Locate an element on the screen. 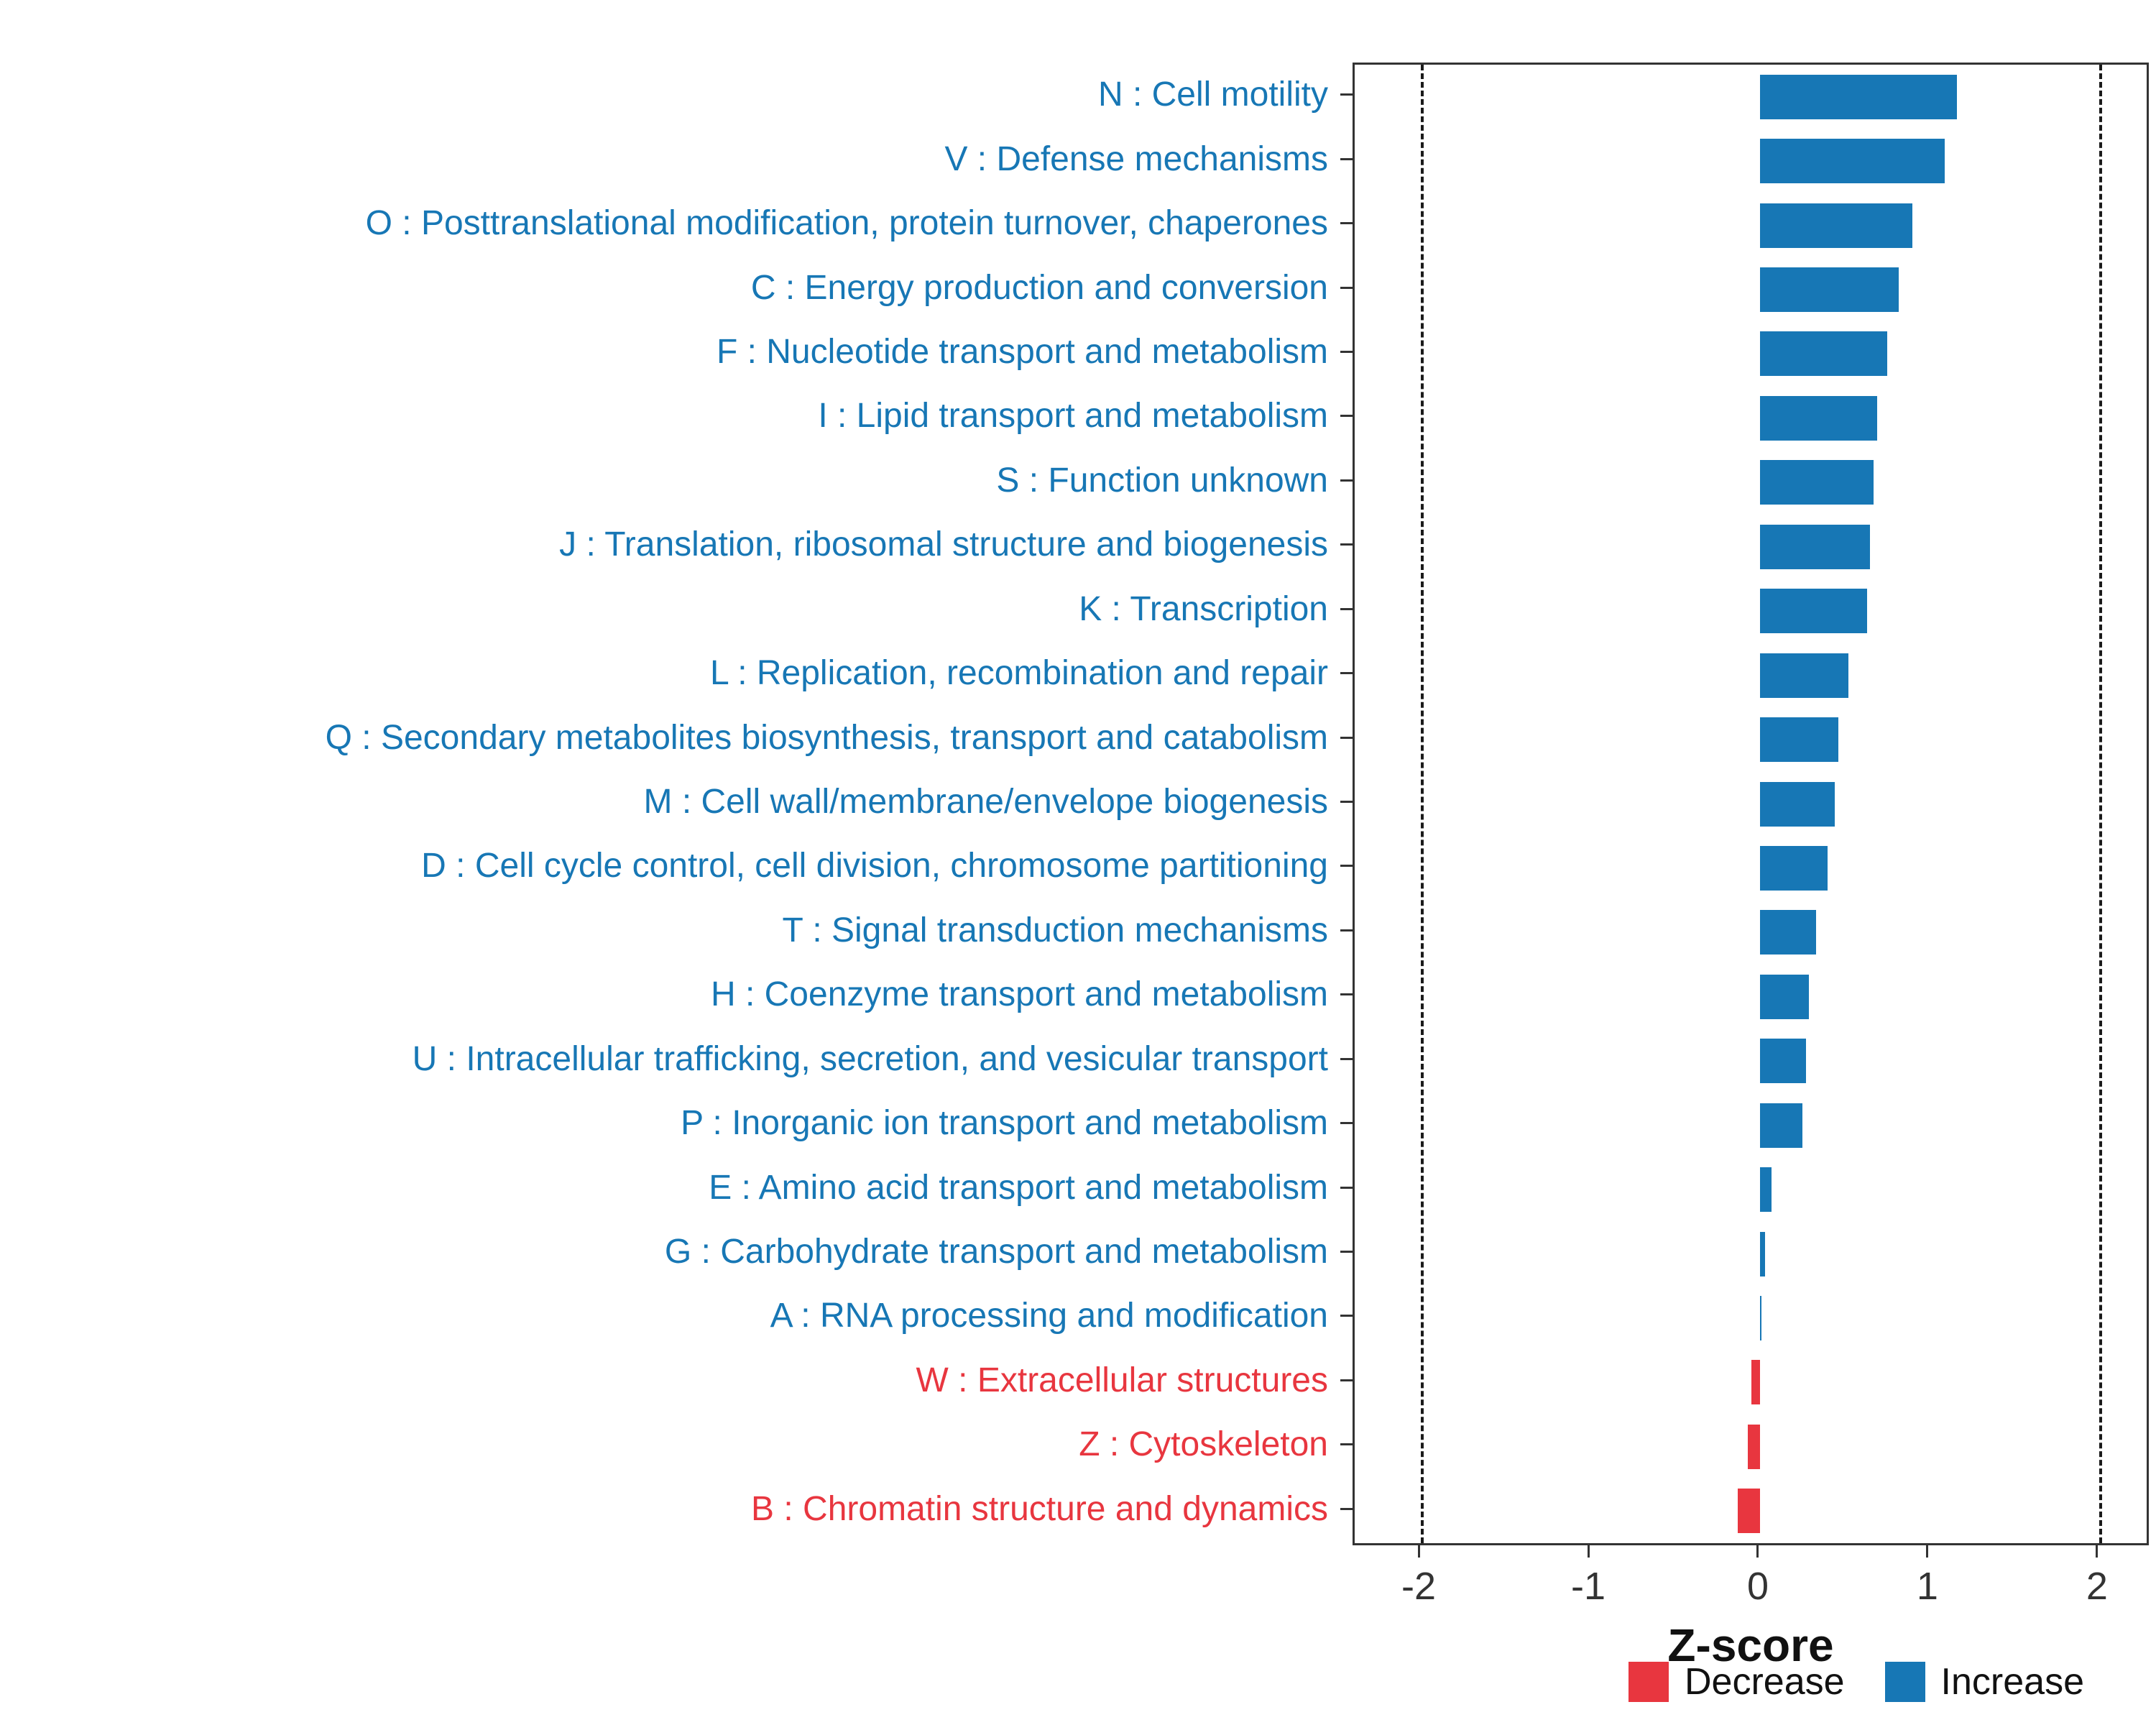  x-tick-label: -1 is located at coordinates (1588, 1586).